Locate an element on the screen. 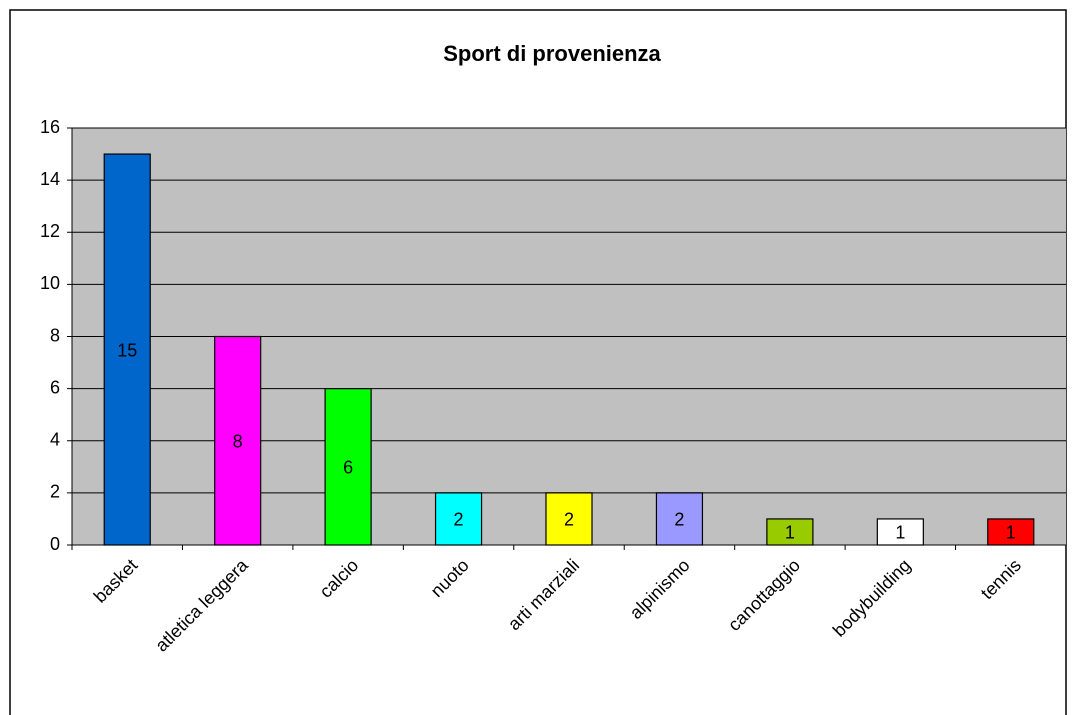 Image resolution: width=1072 pixels, height=715 pixels. data-label: 15 is located at coordinates (127, 350).